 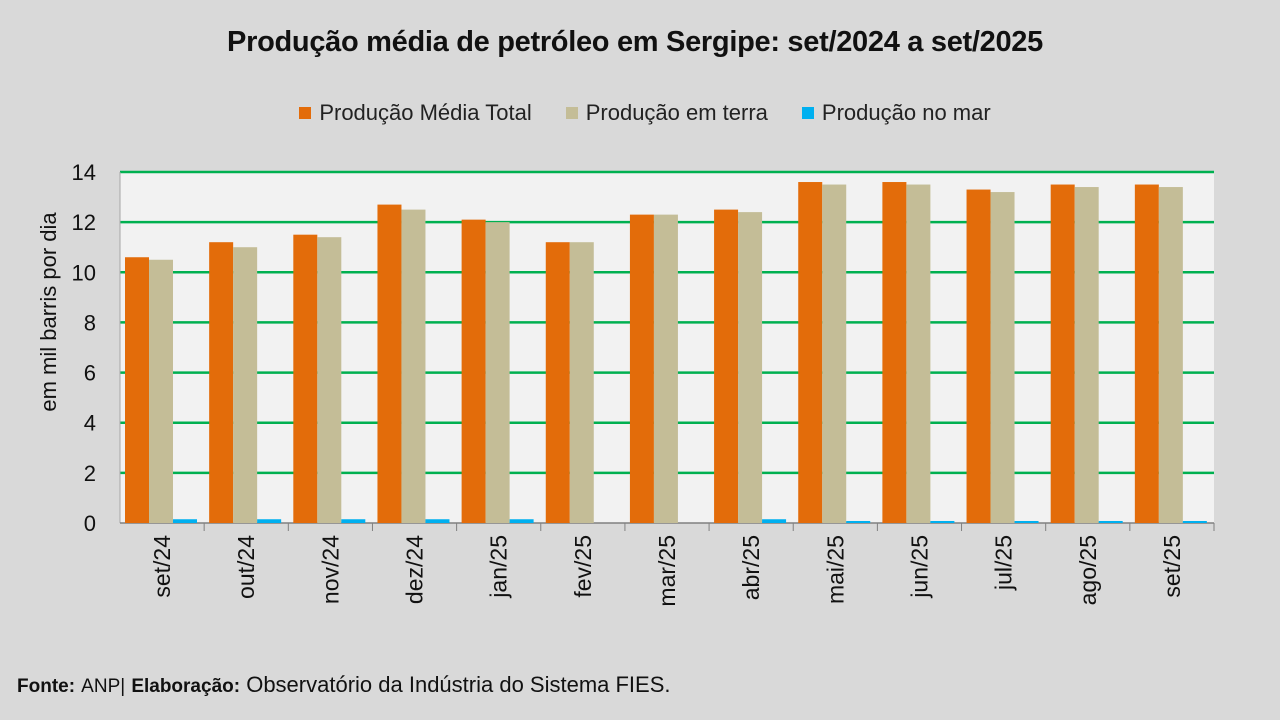 What do you see at coordinates (583, 566) in the screenshot?
I see `x-tick-label: fev/25` at bounding box center [583, 566].